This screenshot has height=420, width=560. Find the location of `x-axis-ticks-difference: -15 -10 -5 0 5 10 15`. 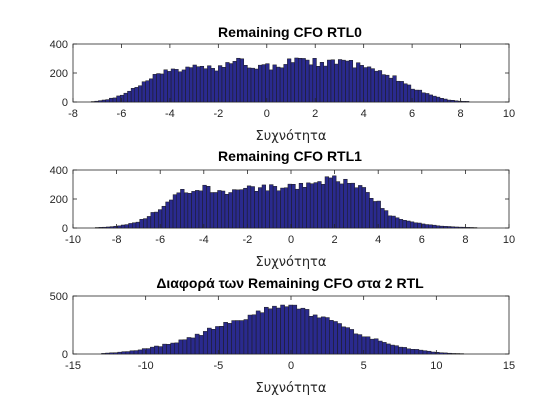

x-axis-ticks-difference: -15 -10 -5 0 5 10 15 is located at coordinates (290, 334).